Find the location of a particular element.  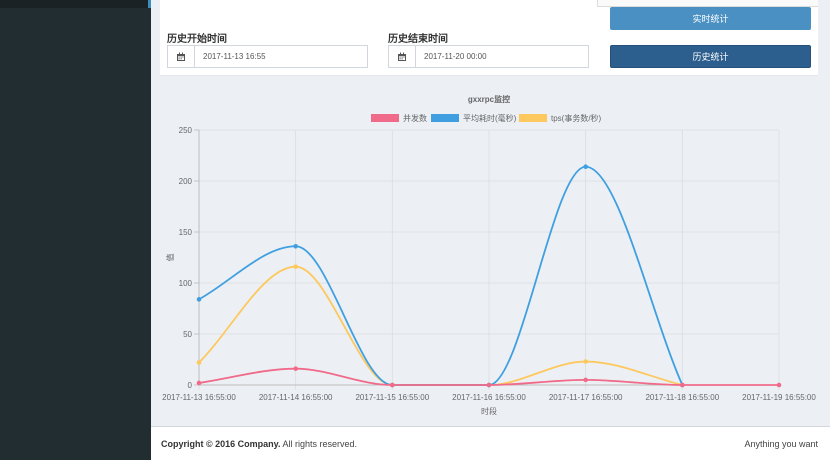

legend-label-0: 并发数 is located at coordinates (415, 118).